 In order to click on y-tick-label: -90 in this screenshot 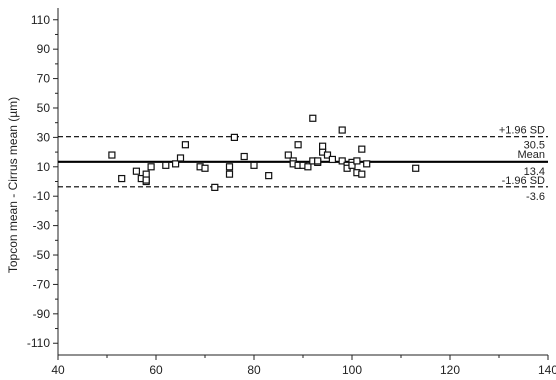, I will do `click(42, 314)`.